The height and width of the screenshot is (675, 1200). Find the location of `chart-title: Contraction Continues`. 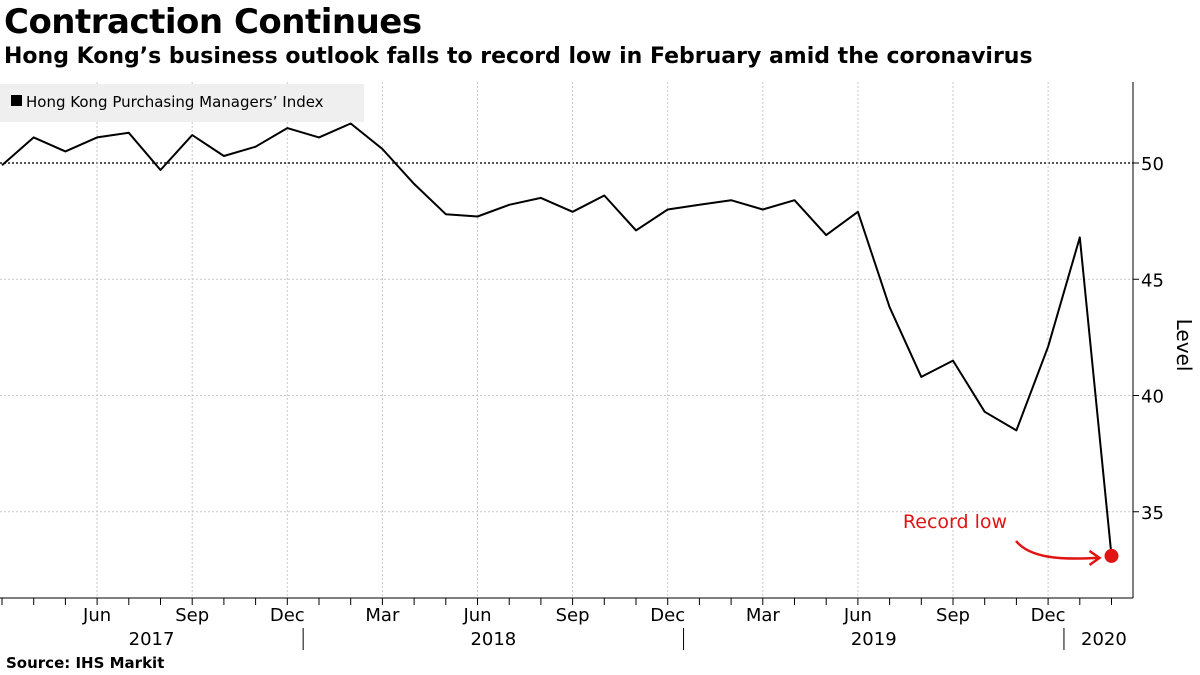

chart-title: Contraction Continues is located at coordinates (213, 22).